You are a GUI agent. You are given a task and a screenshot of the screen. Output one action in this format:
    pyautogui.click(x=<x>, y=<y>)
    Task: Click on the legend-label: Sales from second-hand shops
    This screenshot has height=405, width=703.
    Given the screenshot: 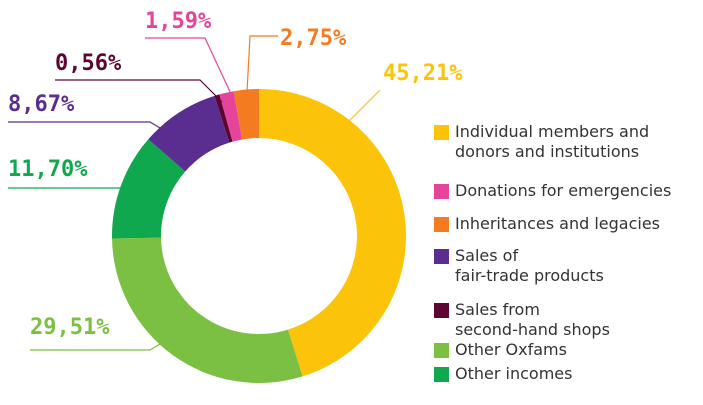 What is the action you would take?
    pyautogui.click(x=532, y=319)
    